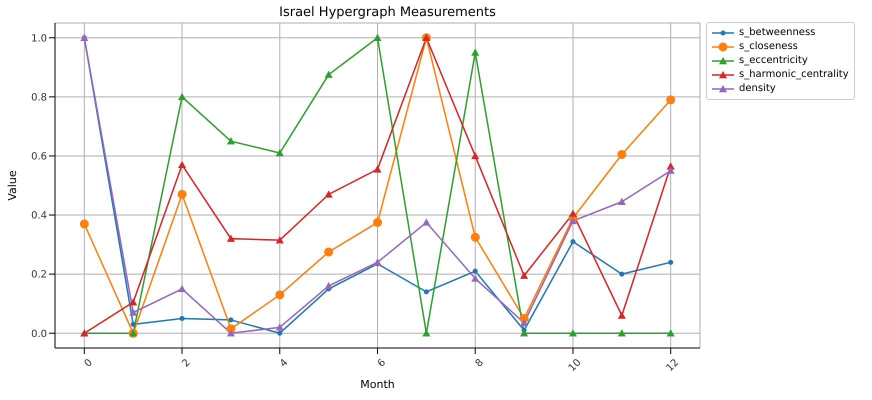 Image resolution: width=872 pixels, height=400 pixels. I want to click on x-axis-title: Month, so click(377, 384).